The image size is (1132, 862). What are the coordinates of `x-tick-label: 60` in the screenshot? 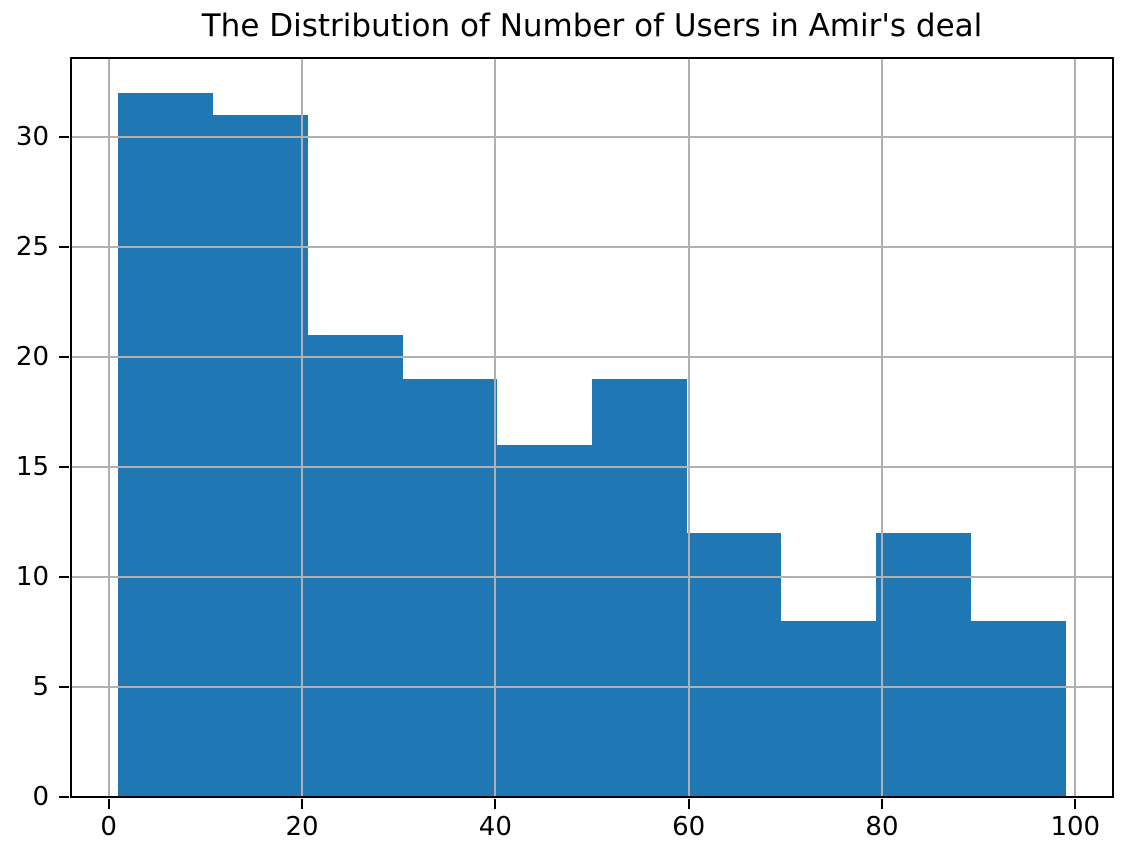 It's located at (689, 827).